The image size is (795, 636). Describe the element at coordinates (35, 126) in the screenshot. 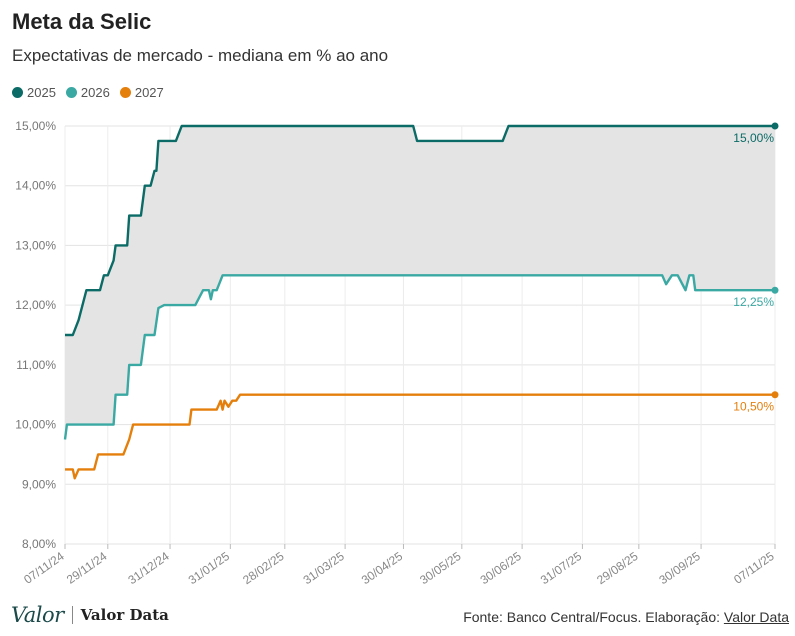

I see `y-tick-label: 15,00%` at that location.